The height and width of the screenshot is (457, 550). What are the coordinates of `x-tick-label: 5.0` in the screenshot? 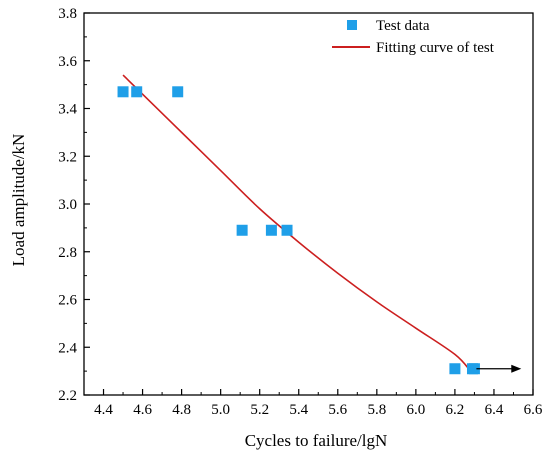 It's located at (220, 410).